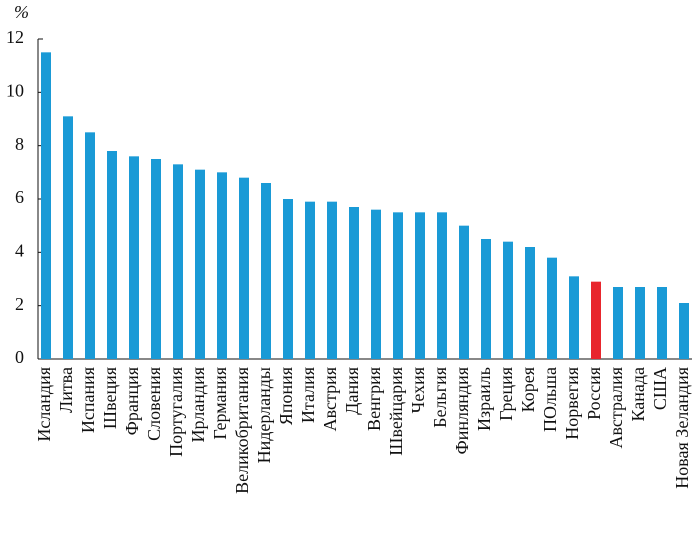 The height and width of the screenshot is (544, 696). I want to click on x-tick-label: ПОльша, so click(550, 399).